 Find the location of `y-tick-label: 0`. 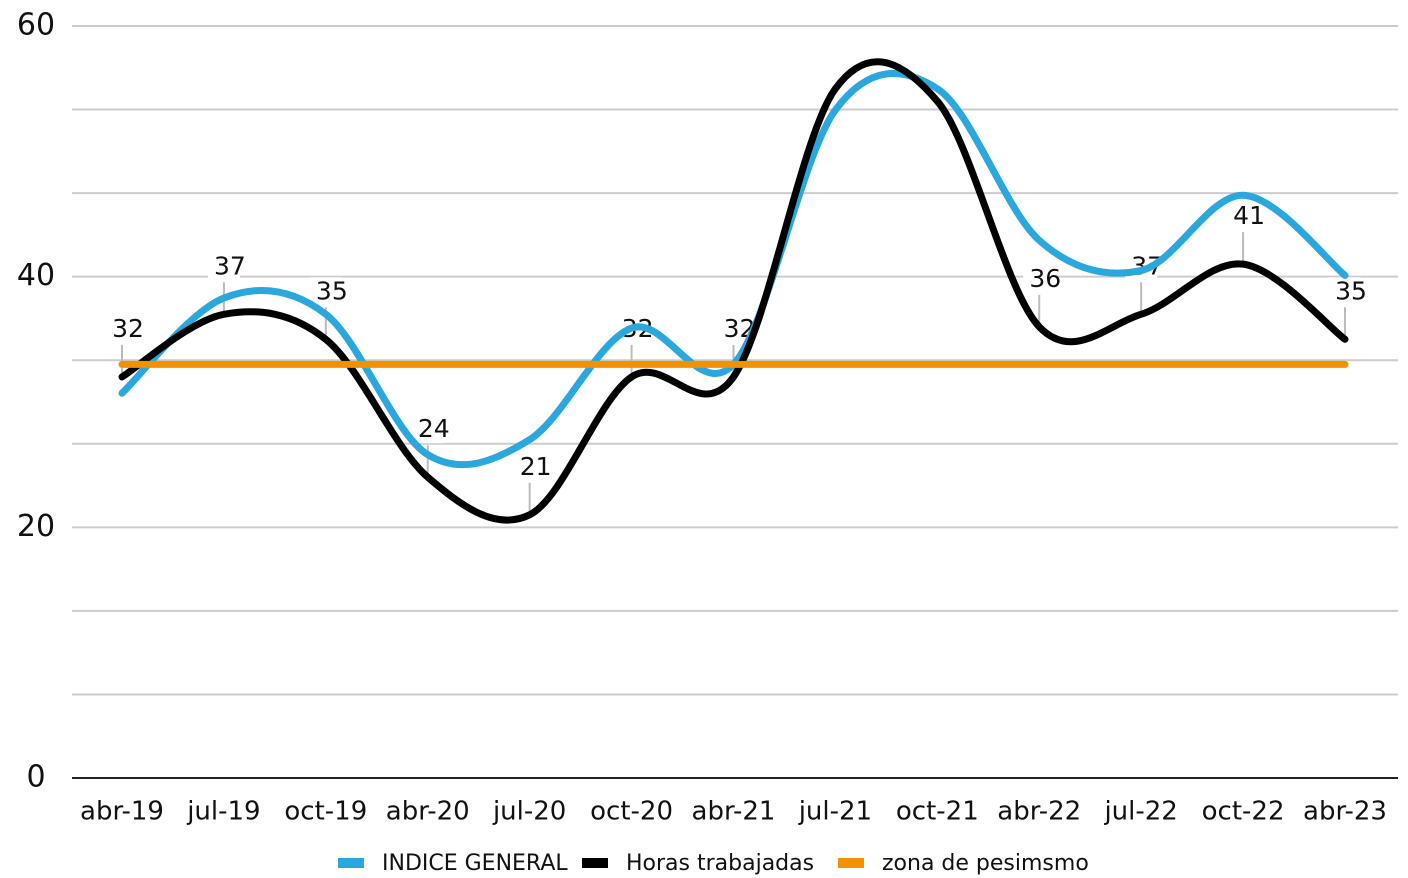

y-tick-label: 0 is located at coordinates (35, 777).